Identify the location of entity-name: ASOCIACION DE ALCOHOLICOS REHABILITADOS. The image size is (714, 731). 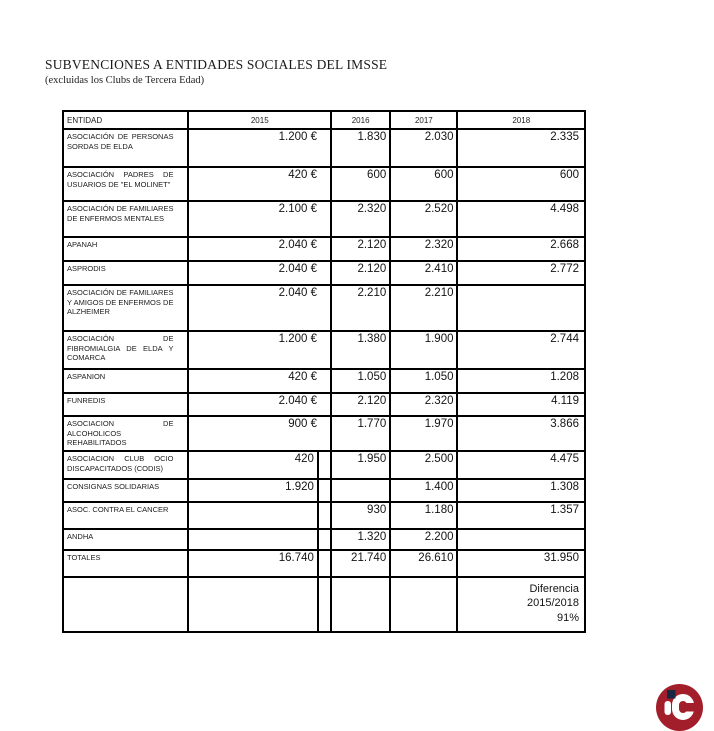
(125, 433).